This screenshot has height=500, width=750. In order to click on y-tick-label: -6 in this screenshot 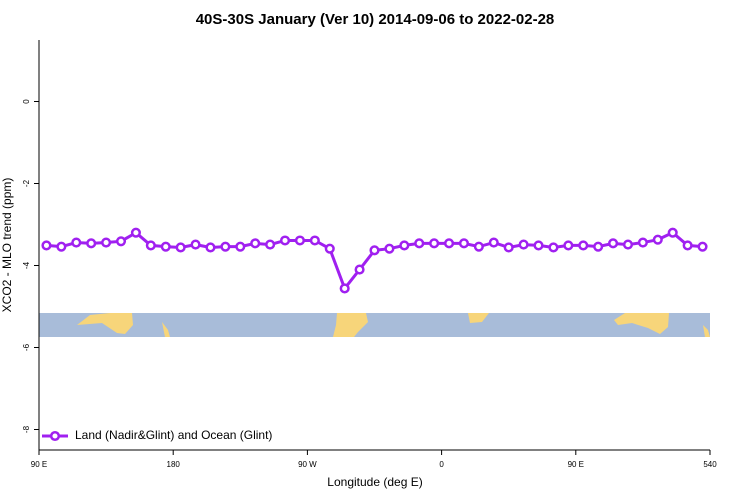, I will do `click(26, 347)`.